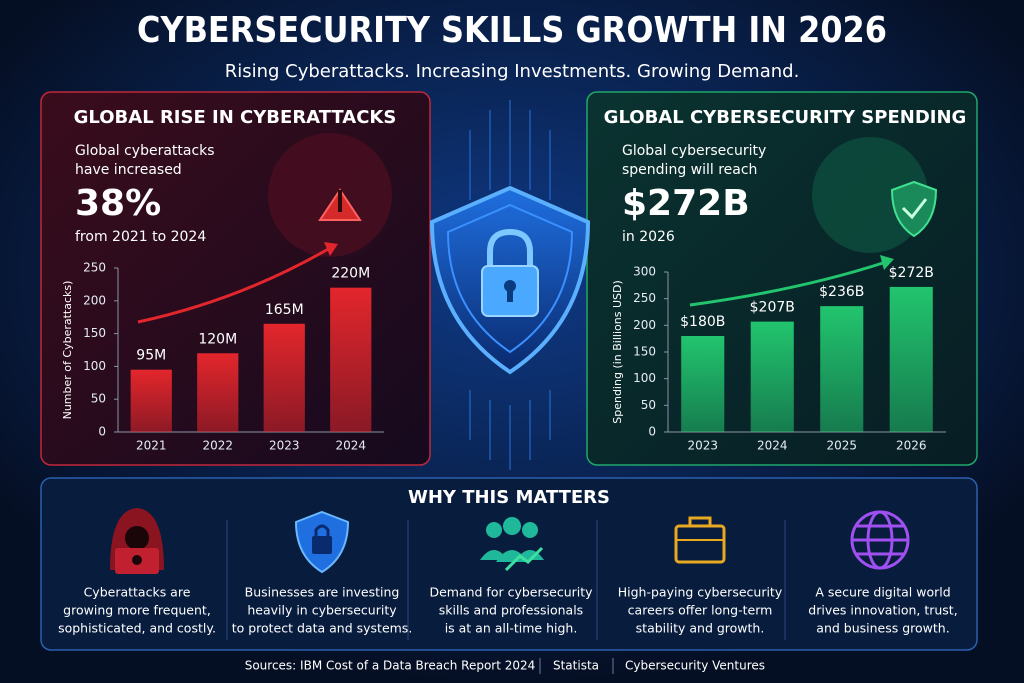 This screenshot has height=683, width=1024. Describe the element at coordinates (511, 628) in the screenshot. I see `why-text: is at an all-time high.` at that location.